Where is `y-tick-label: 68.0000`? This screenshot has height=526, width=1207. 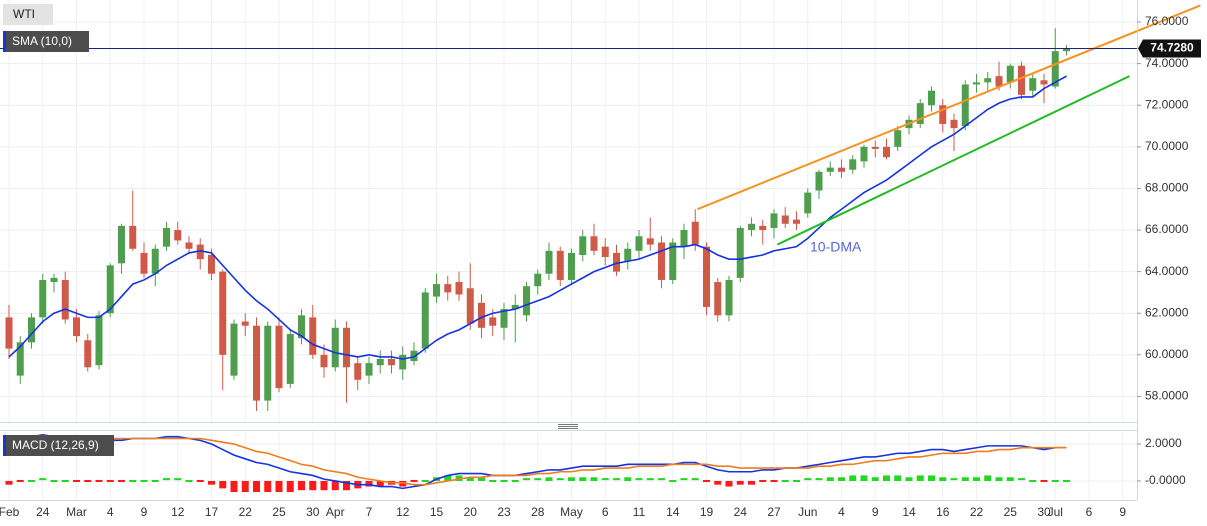
y-tick-label: 68.0000 is located at coordinates (1167, 188).